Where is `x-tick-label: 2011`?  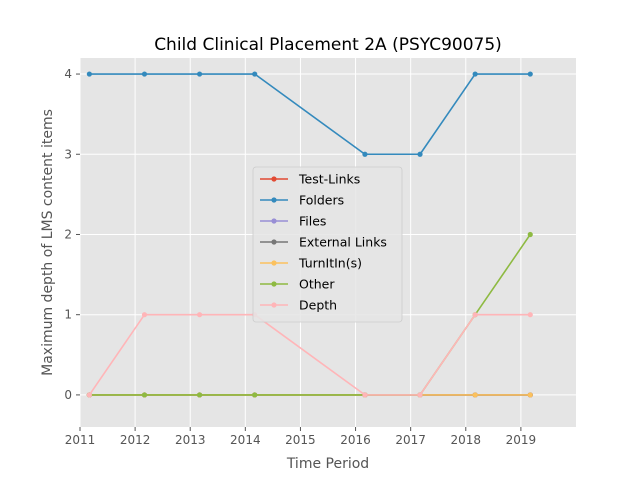
x-tick-label: 2011 is located at coordinates (80, 440).